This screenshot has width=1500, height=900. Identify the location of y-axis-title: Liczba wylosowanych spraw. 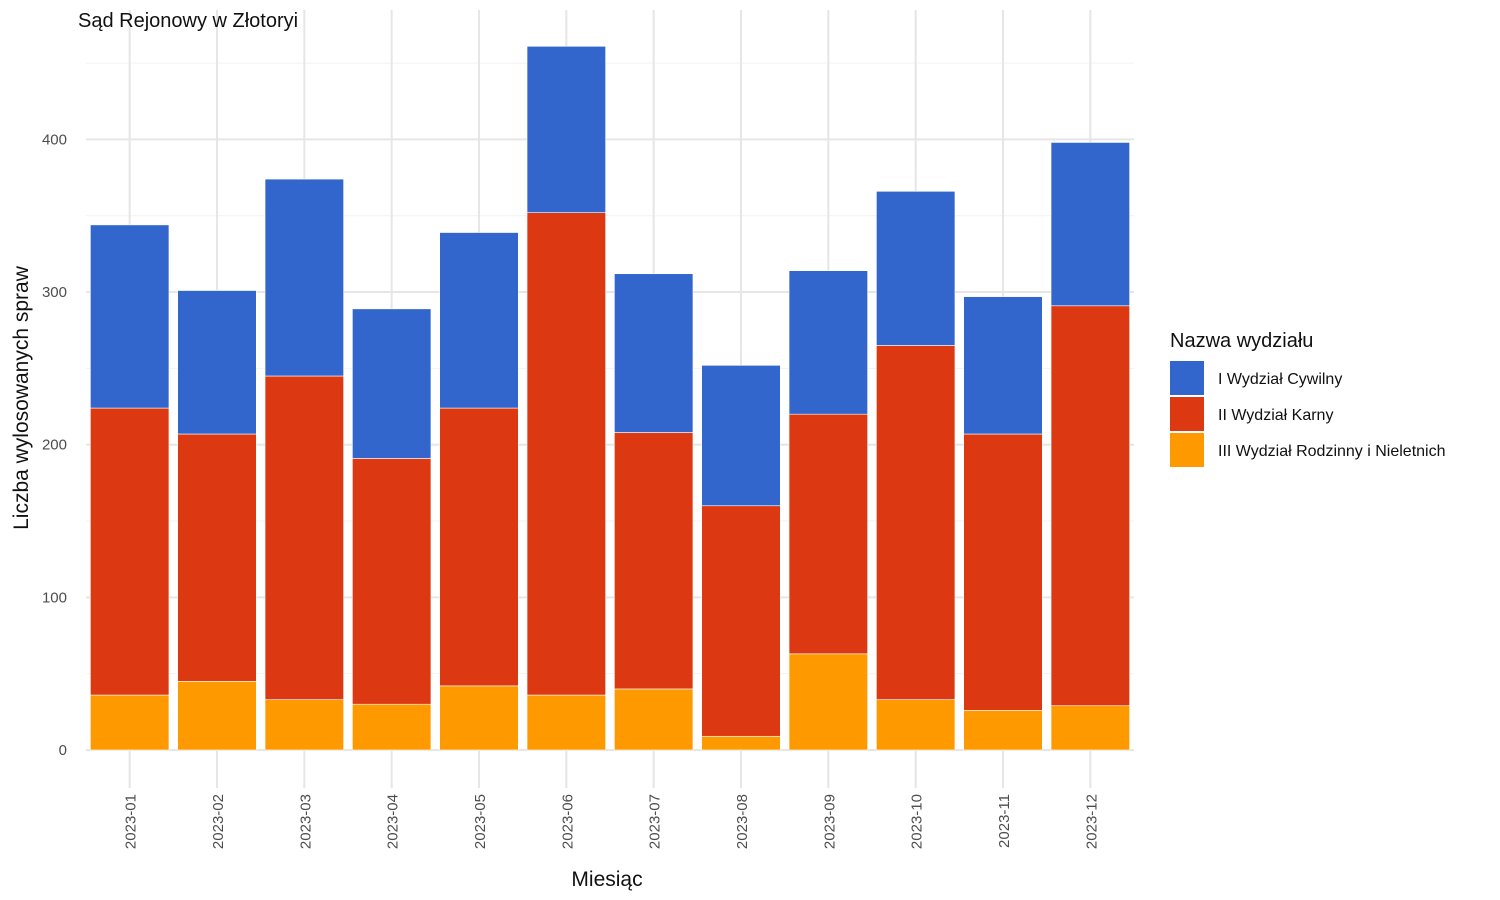
(21, 397).